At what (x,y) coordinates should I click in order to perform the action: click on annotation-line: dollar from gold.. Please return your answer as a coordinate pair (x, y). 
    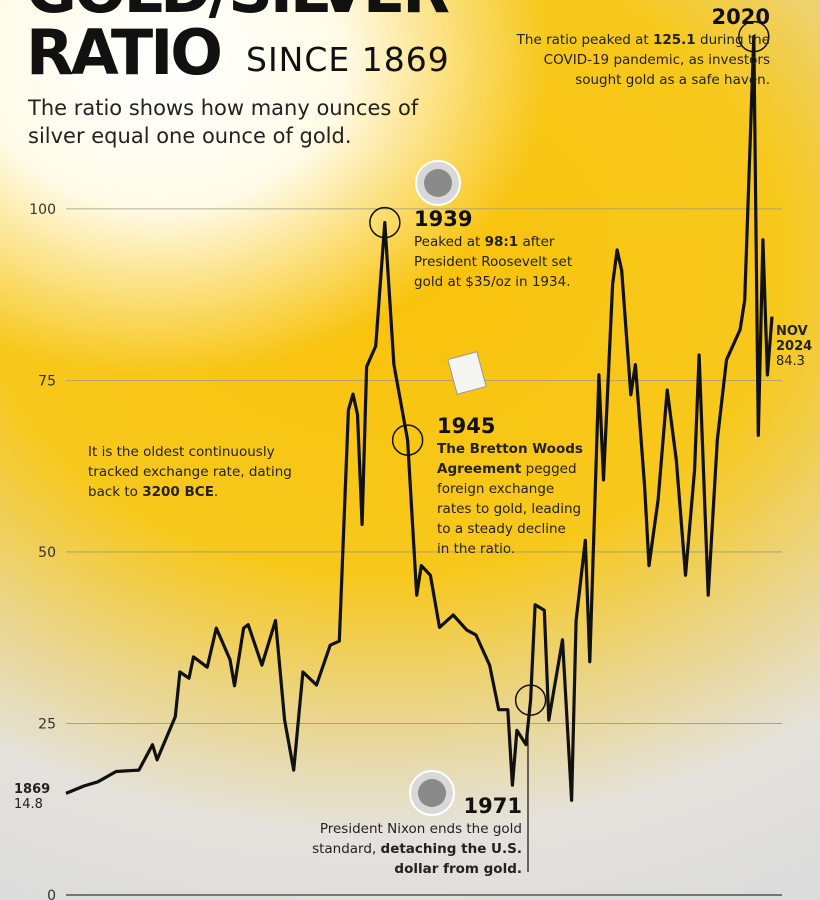
    Looking at the image, I should click on (417, 869).